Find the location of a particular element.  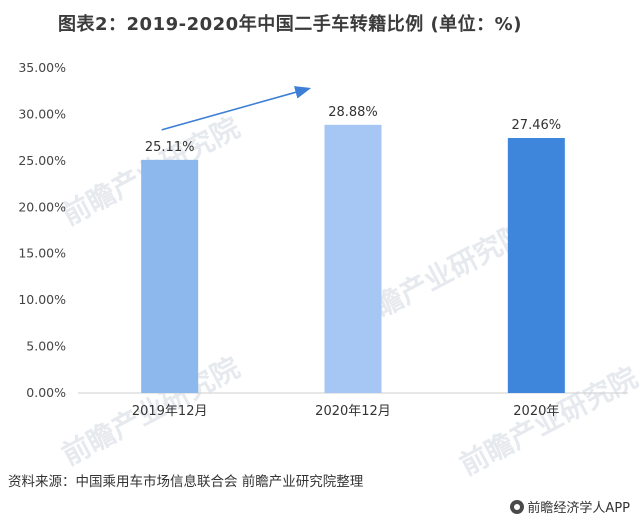

y-tick-label: 30.00% is located at coordinates (42, 113).